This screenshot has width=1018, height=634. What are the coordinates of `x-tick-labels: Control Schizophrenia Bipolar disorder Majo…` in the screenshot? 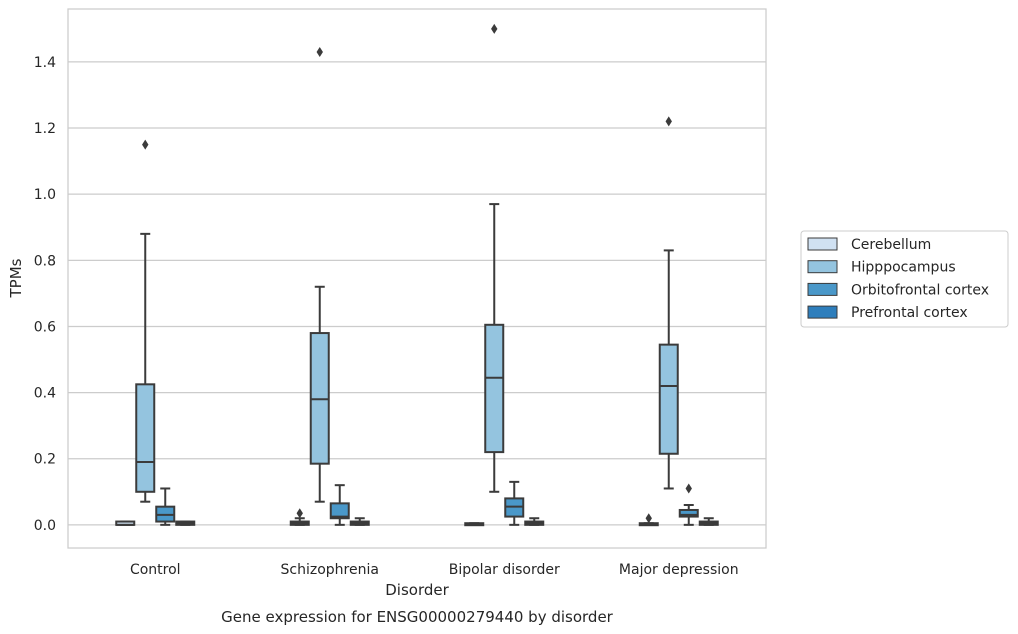 It's located at (434, 570).